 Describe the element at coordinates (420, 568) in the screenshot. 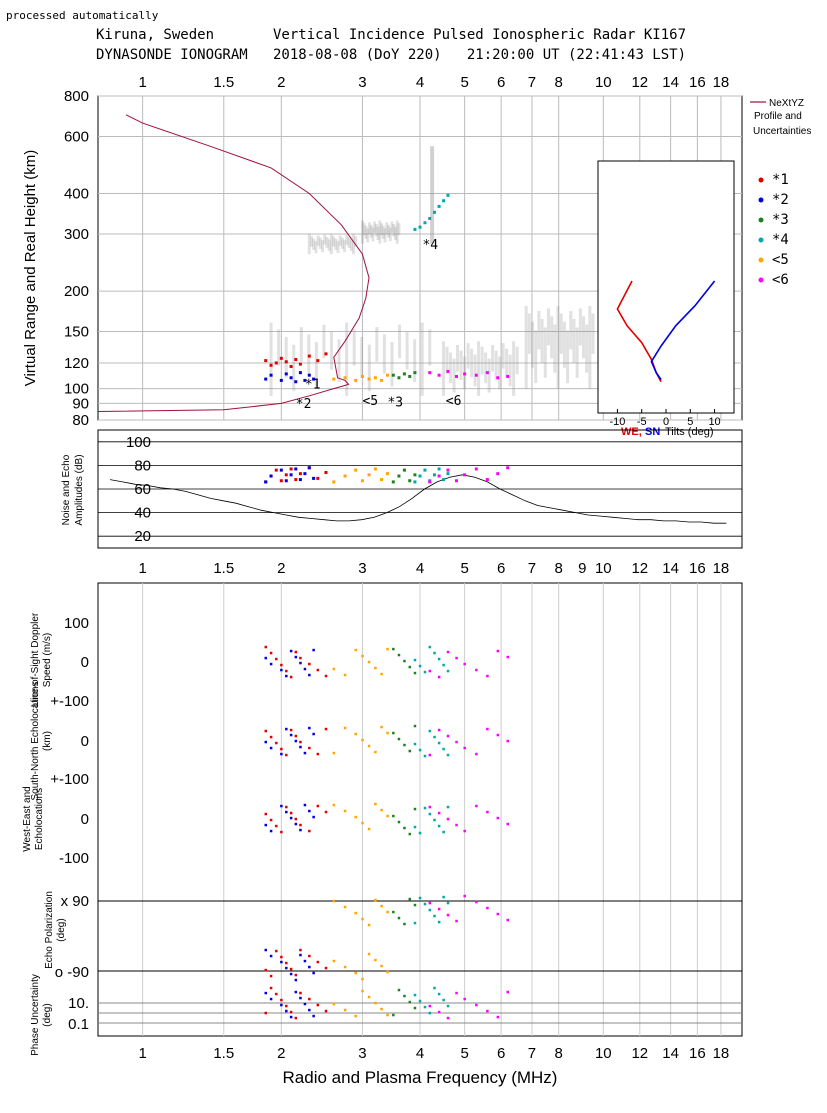

I see `amp-x-tick-label: 4` at that location.